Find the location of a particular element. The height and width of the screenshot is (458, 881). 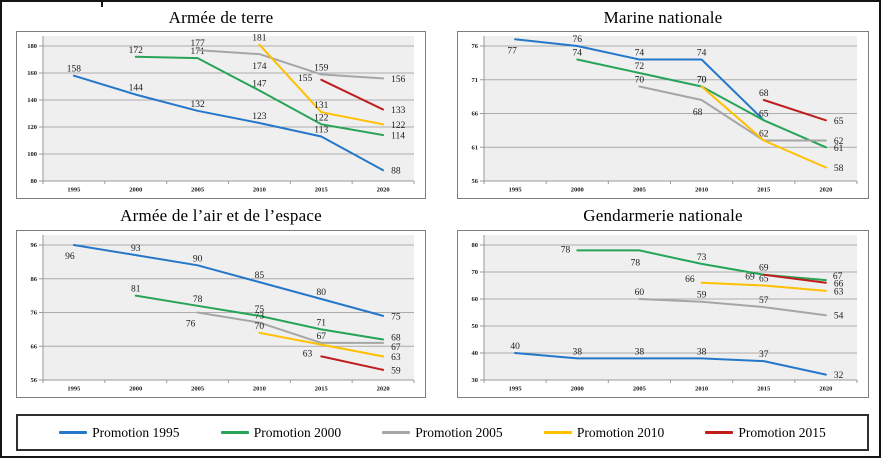

data-label: 90 is located at coordinates (198, 259).